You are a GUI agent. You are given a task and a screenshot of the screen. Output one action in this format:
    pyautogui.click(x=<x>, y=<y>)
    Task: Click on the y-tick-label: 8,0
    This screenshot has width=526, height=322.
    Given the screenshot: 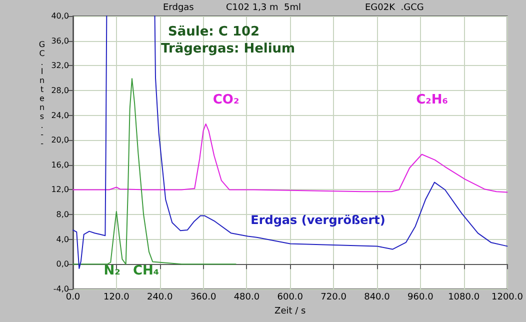 What is the action you would take?
    pyautogui.click(x=62, y=215)
    